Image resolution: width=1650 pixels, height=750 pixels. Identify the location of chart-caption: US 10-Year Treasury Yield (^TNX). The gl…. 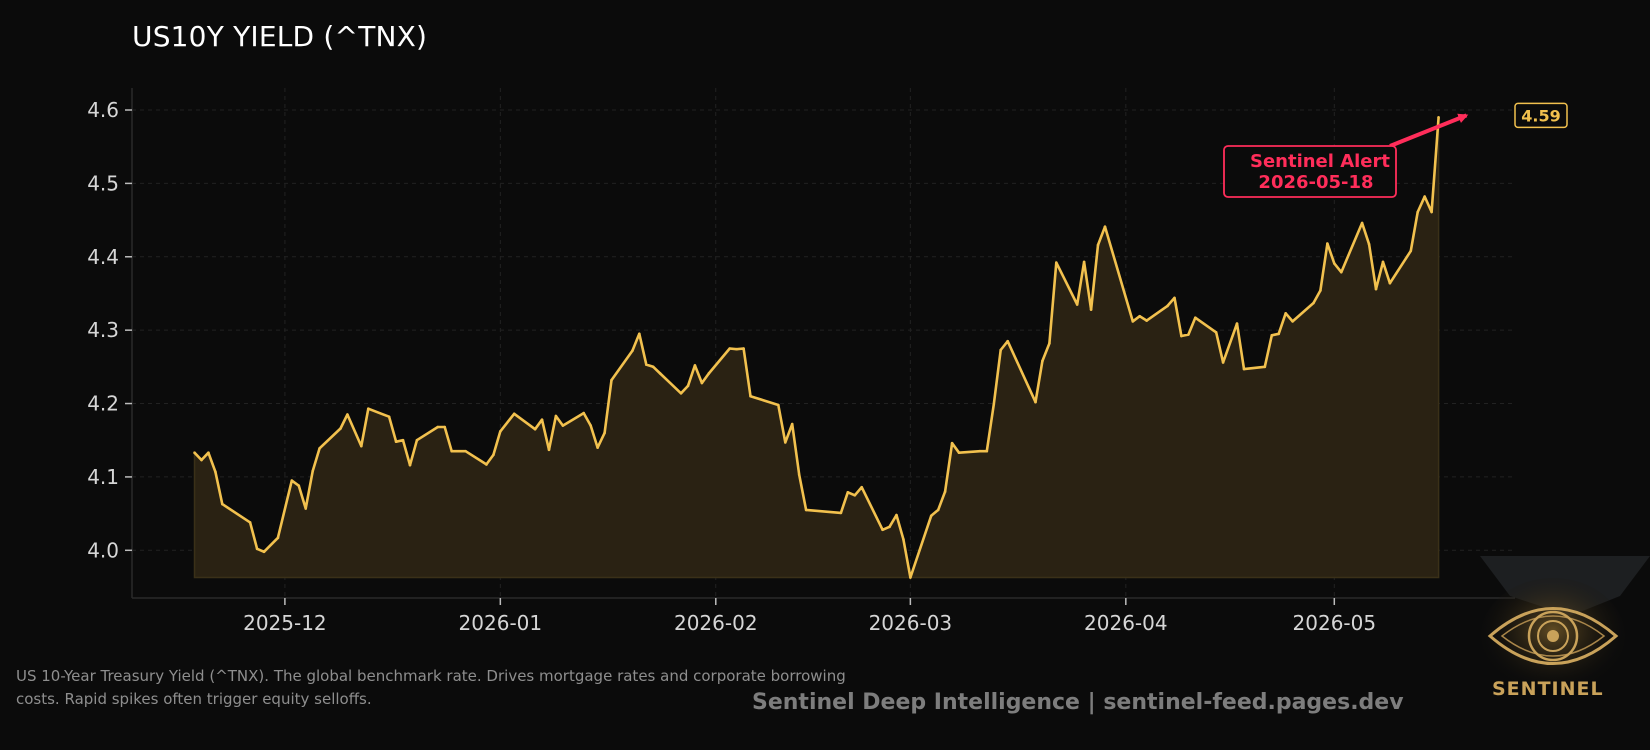
(431, 687).